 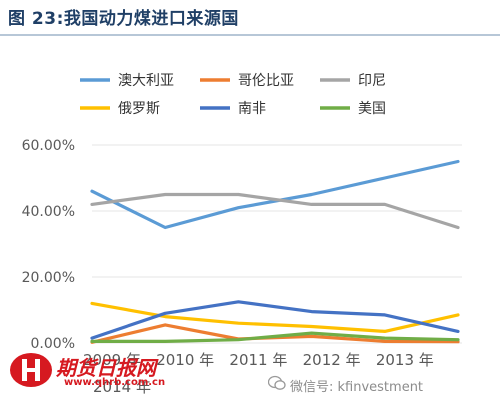 What do you see at coordinates (266, 81) in the screenshot?
I see `legend-label: 哥伦比亚` at bounding box center [266, 81].